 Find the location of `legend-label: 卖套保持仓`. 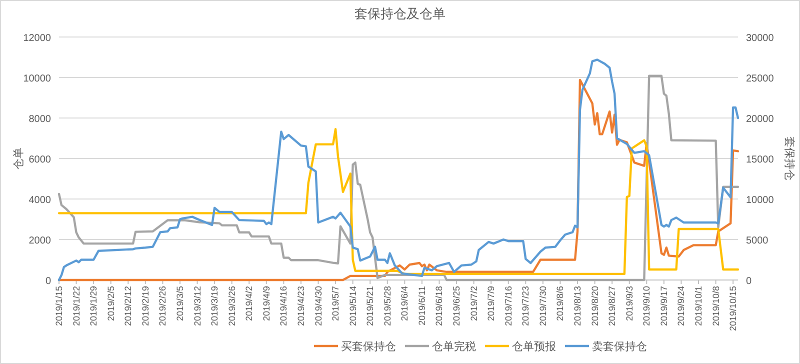

legend-label: 卖套保持仓 is located at coordinates (619, 346).